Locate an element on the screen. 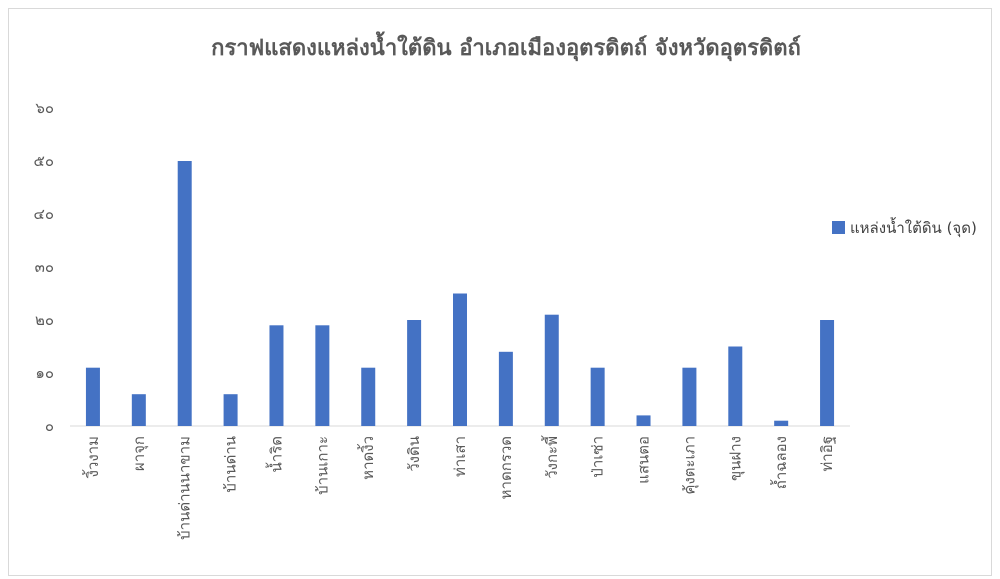  x-tick-label: ถ้ำฉลอง is located at coordinates (780, 462).